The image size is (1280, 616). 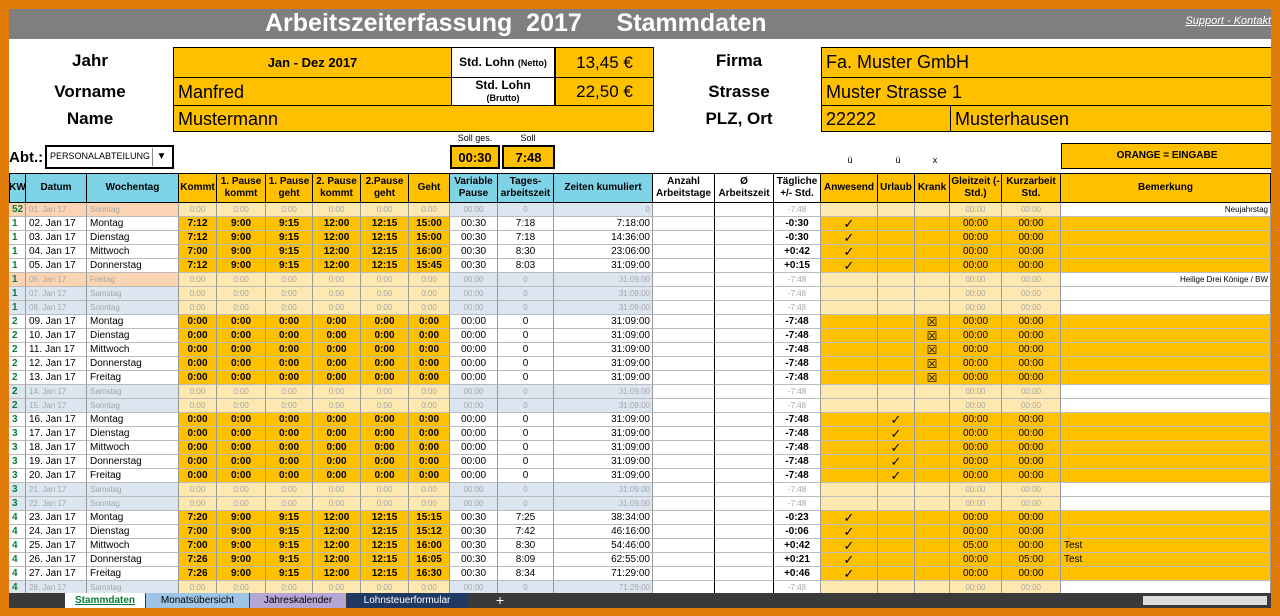 I want to click on cell-pause1-geht: 9:15, so click(x=289, y=546).